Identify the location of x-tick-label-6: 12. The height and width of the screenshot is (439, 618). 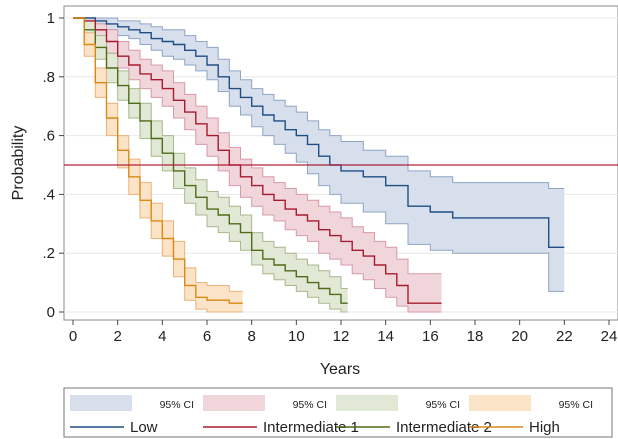
(341, 336).